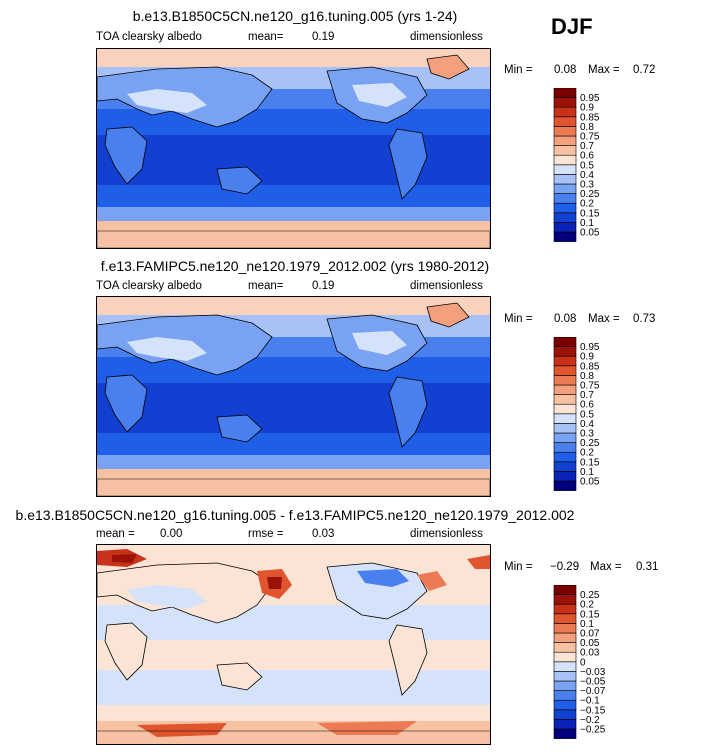 Image resolution: width=709 pixels, height=755 pixels. I want to click on colorbar-tick-label: 0.5, so click(587, 414).